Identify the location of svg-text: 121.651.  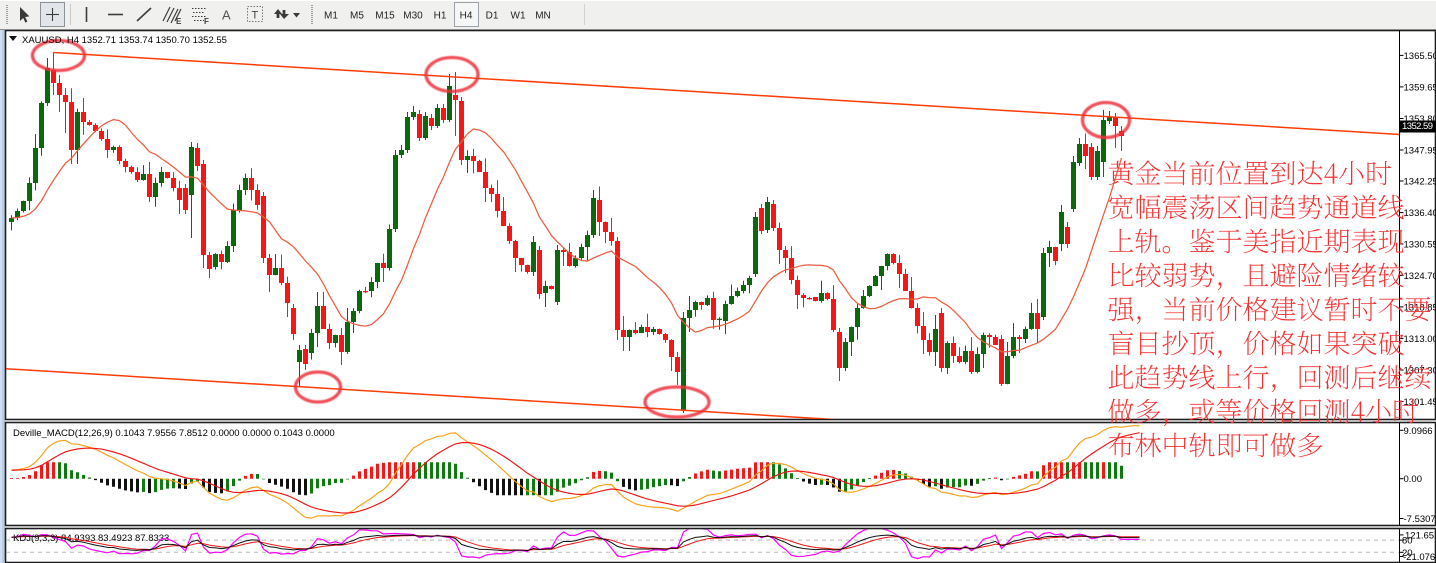
(1420, 535).